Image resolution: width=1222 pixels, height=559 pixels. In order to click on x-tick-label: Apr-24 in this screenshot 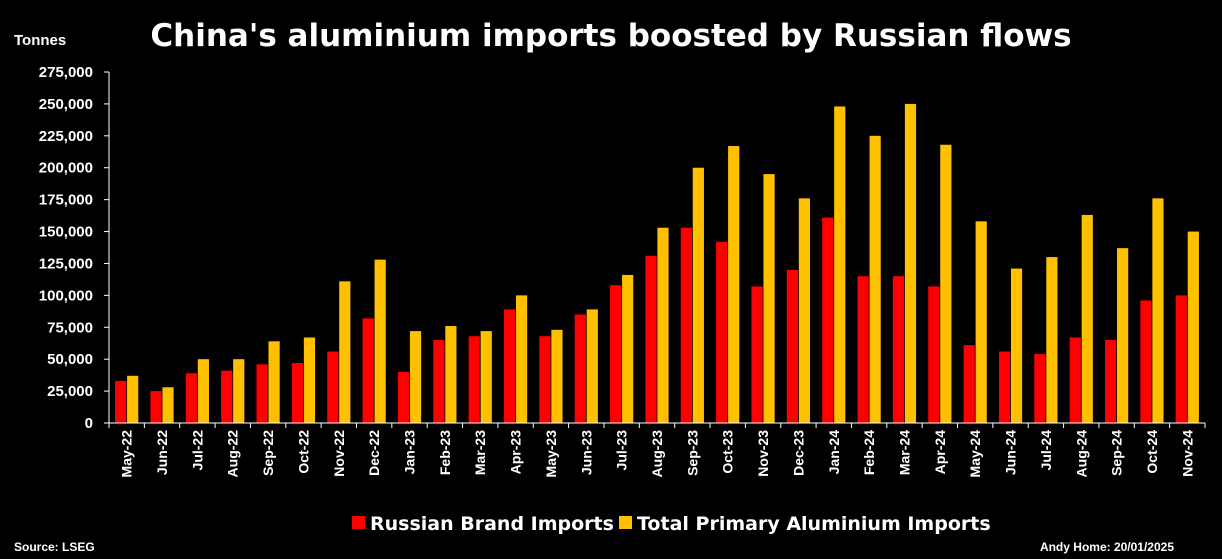, I will do `click(940, 452)`.